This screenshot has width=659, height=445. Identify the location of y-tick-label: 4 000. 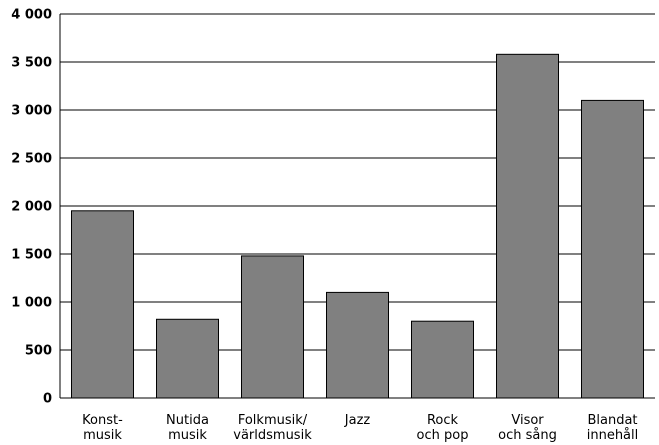
(31, 15).